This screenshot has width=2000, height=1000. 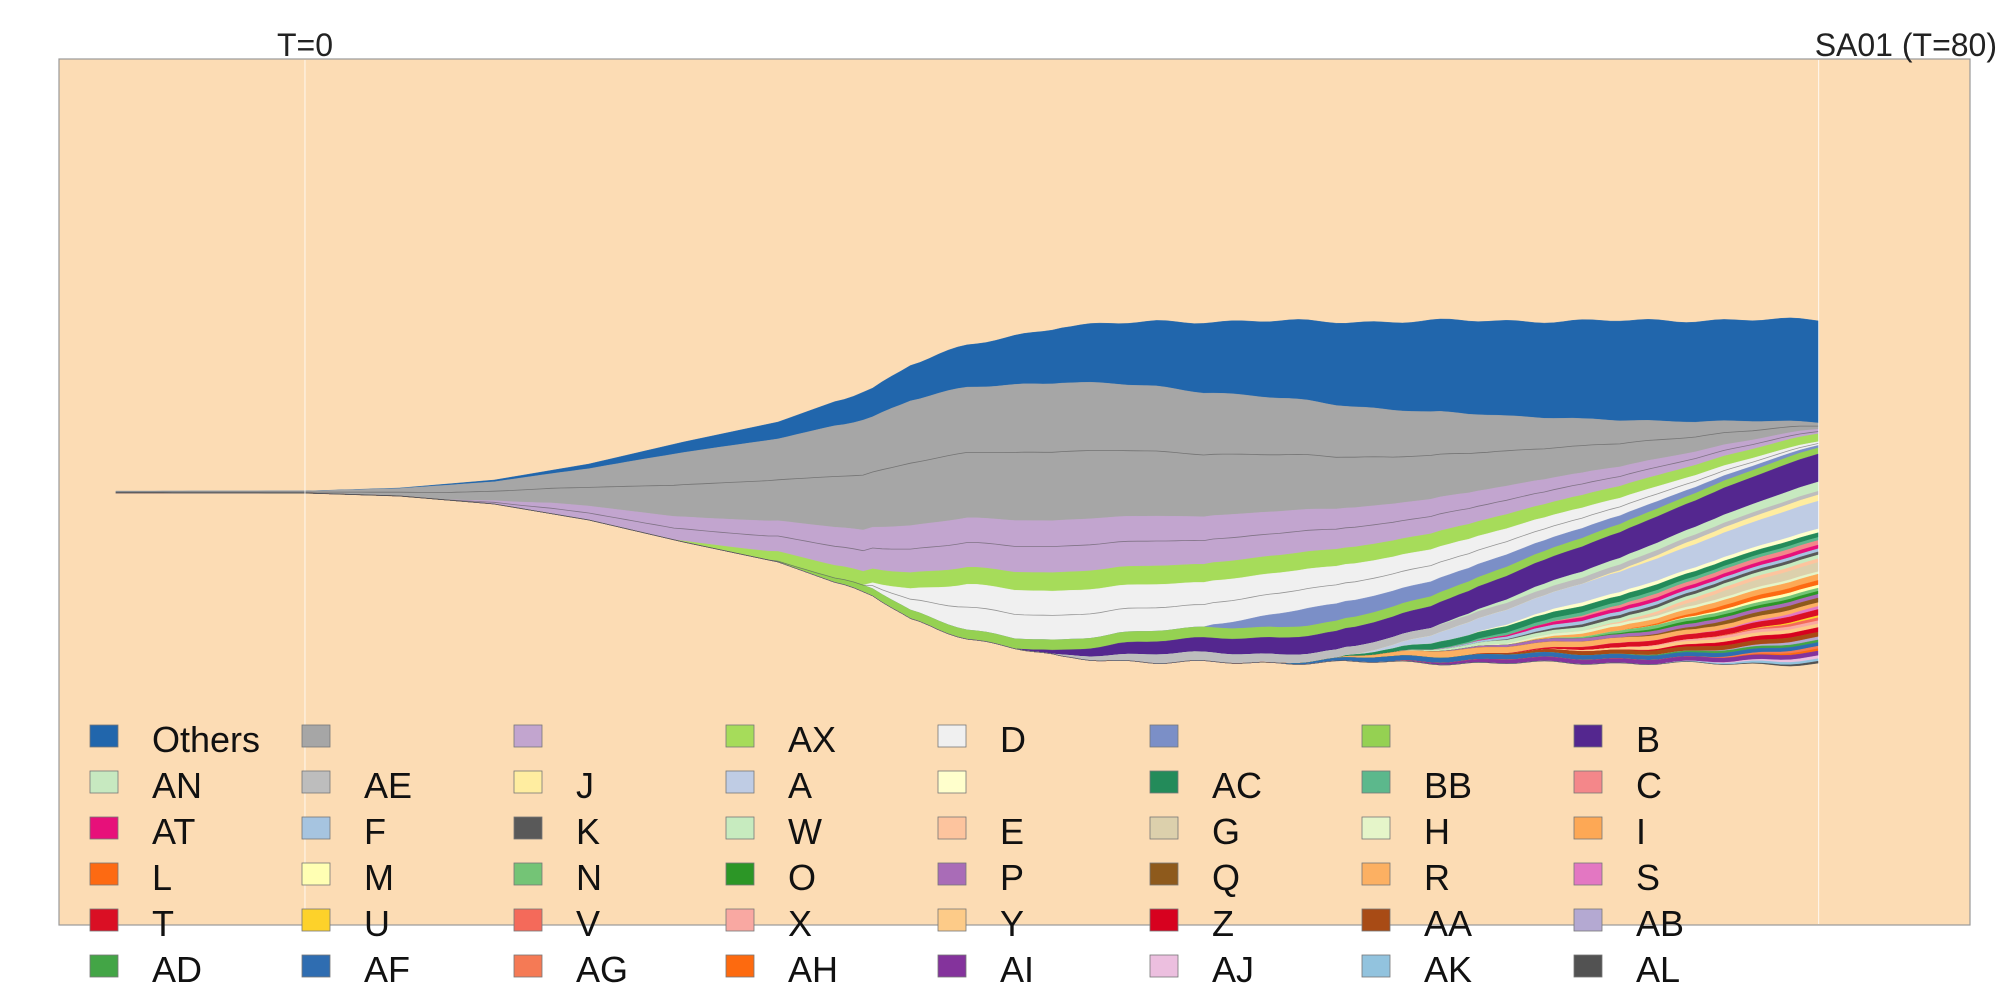 I want to click on legend-item: AK, so click(x=1416, y=969).